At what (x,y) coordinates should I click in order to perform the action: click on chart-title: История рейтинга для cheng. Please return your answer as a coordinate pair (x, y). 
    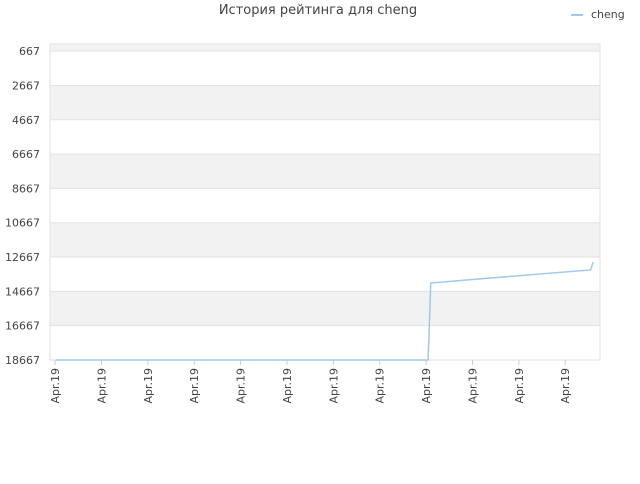
    Looking at the image, I should click on (318, 10).